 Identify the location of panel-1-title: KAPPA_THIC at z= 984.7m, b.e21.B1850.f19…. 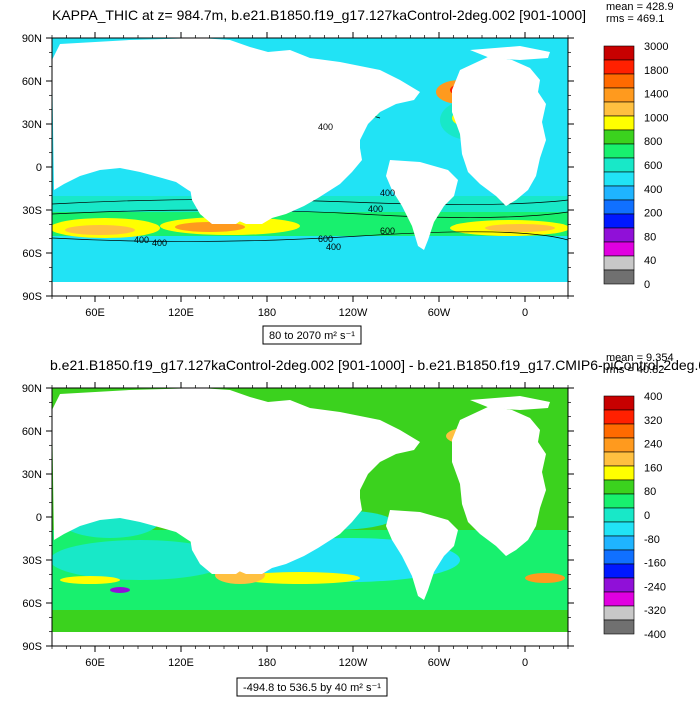
(319, 15).